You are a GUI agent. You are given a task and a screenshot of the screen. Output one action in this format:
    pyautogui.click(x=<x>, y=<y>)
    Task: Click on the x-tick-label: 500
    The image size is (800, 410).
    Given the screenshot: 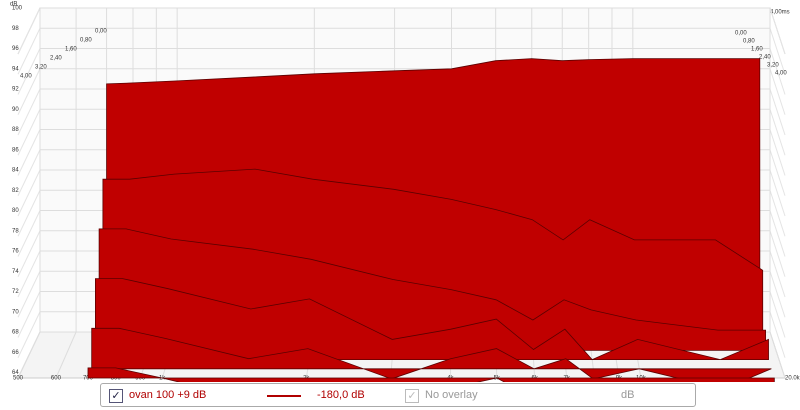 What is the action you would take?
    pyautogui.click(x=18, y=379)
    